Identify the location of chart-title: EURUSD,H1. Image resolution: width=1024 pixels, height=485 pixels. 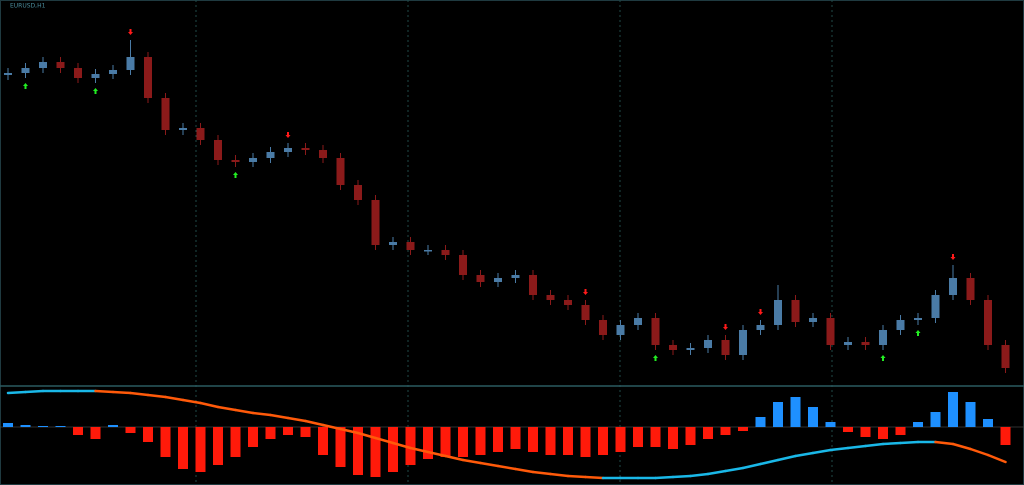
(28, 6).